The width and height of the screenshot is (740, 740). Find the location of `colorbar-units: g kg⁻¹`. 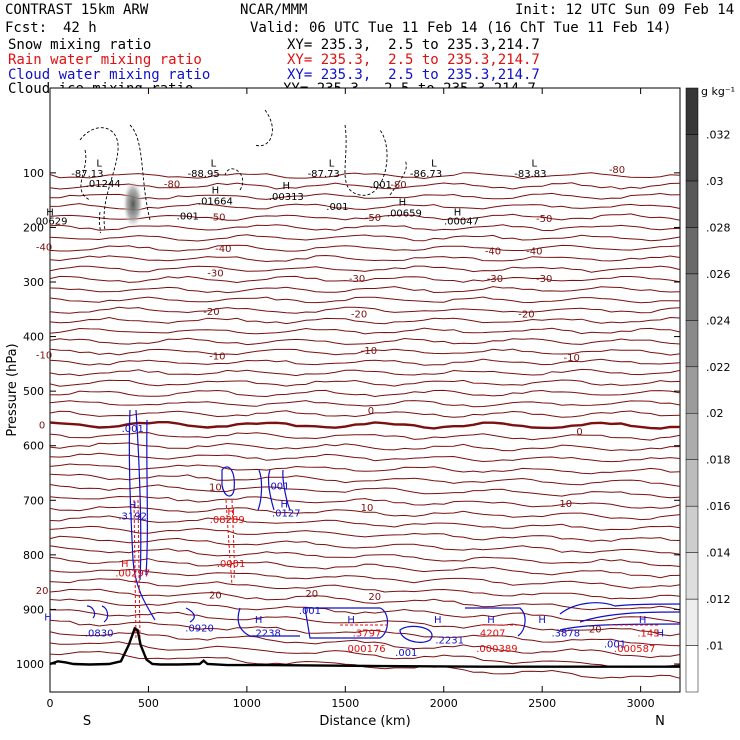

colorbar-units: g kg⁻¹ is located at coordinates (718, 91).